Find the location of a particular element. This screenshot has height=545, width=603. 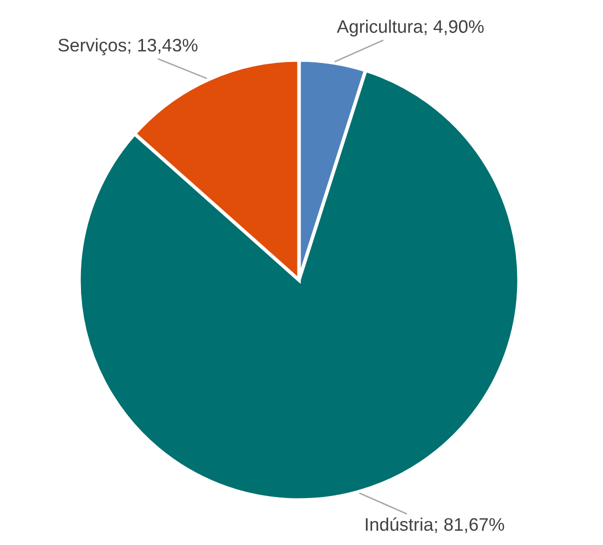

slice-label: Serviços; 13,43% is located at coordinates (128, 47).